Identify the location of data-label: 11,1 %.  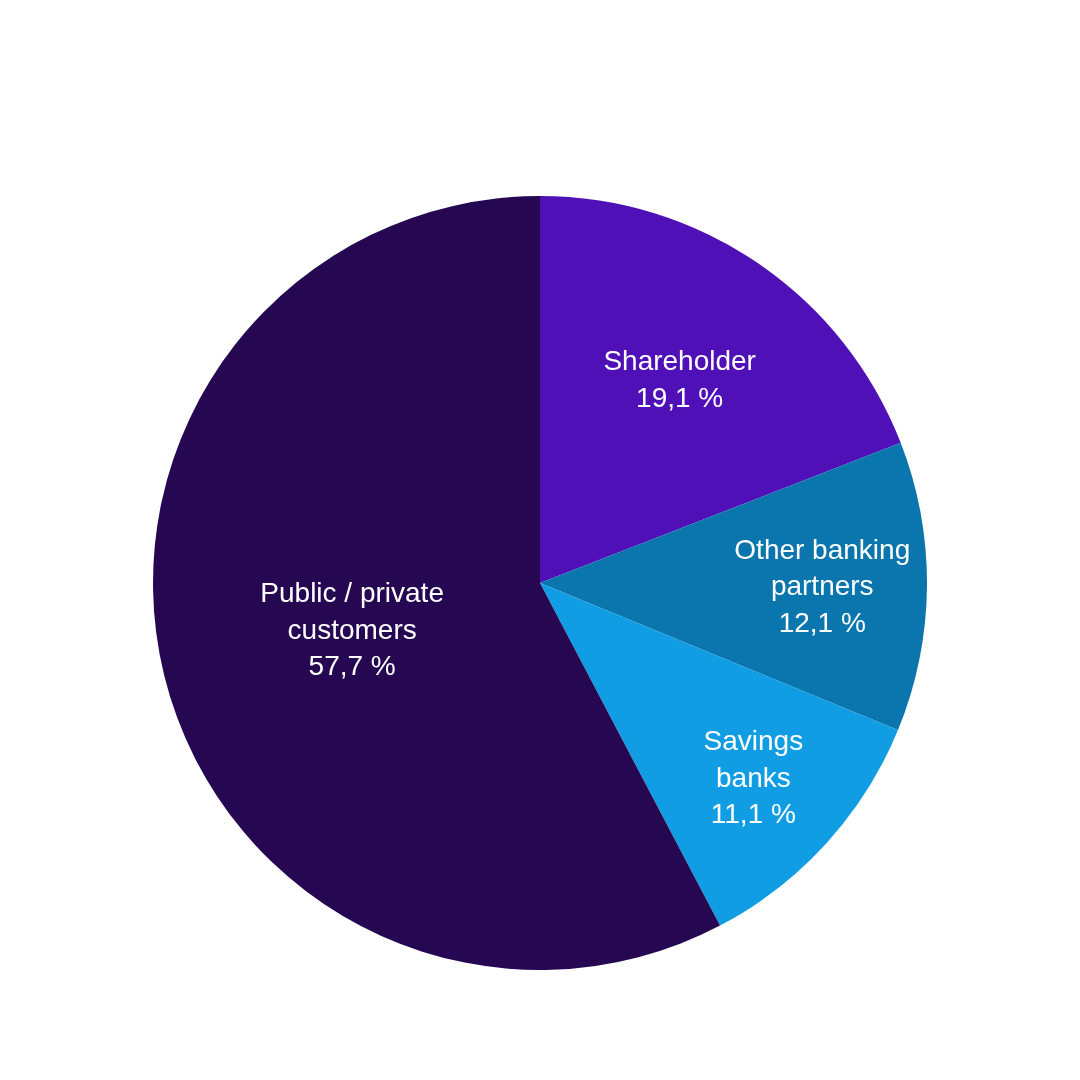
(753, 814).